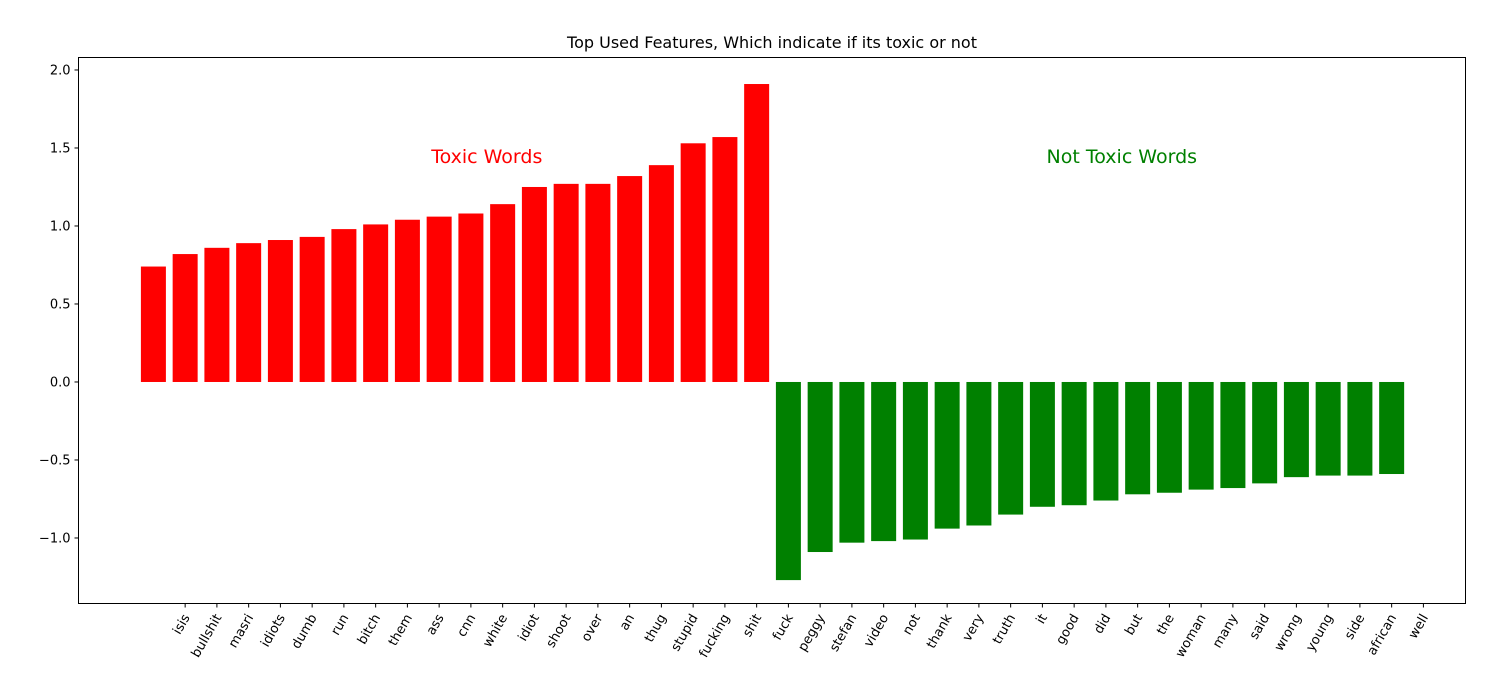  I want to click on x-tick-label: an, so click(627, 623).